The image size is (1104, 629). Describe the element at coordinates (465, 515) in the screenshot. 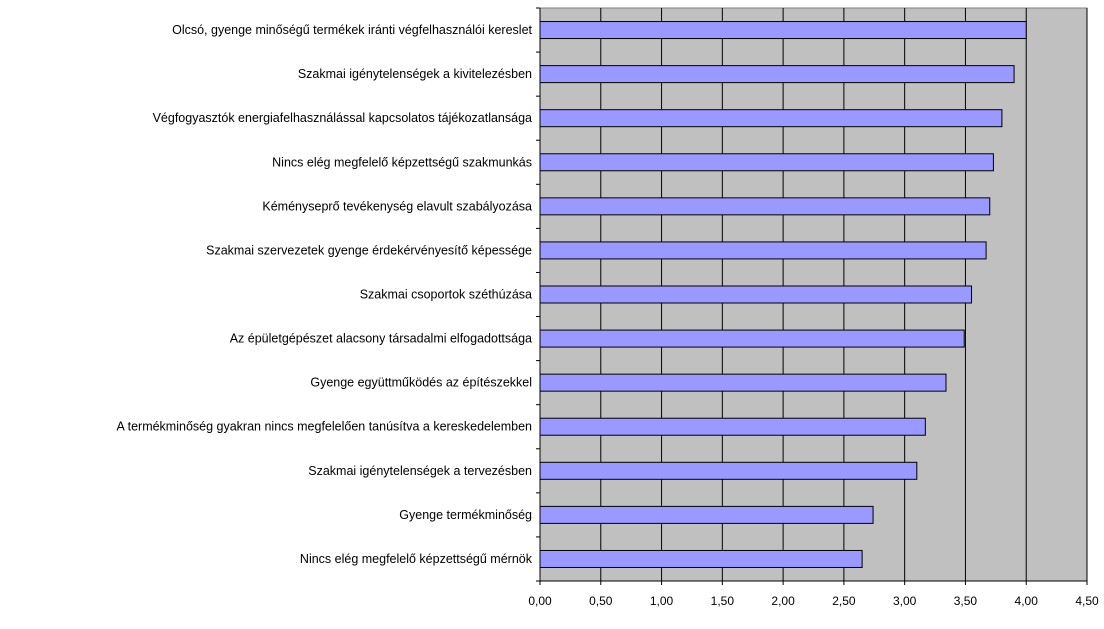

I see `category-label: Gyenge termékminőség` at that location.